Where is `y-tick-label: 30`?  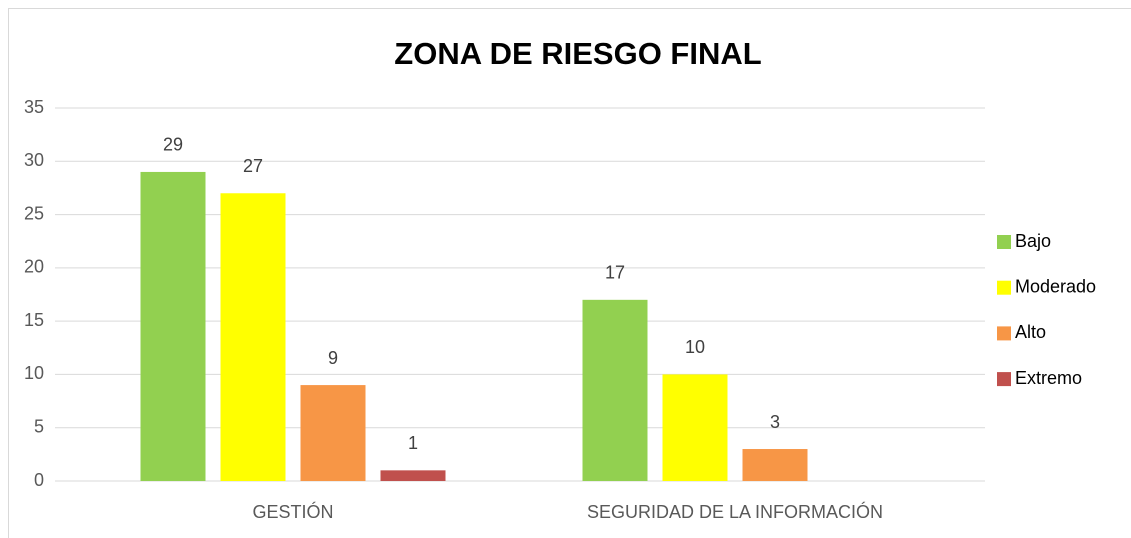 y-tick-label: 30 is located at coordinates (34, 160).